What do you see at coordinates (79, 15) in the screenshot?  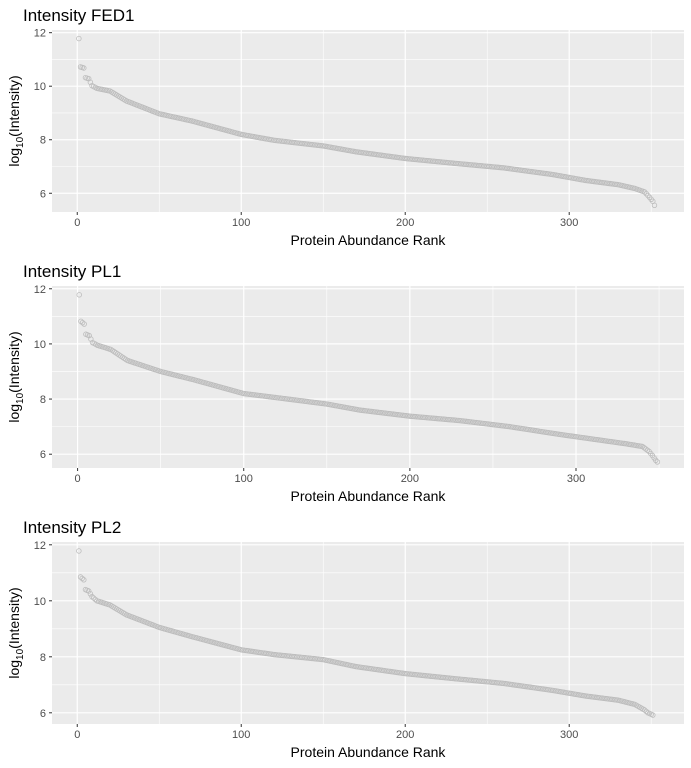 I see `chart-title: Intensity FED1` at bounding box center [79, 15].